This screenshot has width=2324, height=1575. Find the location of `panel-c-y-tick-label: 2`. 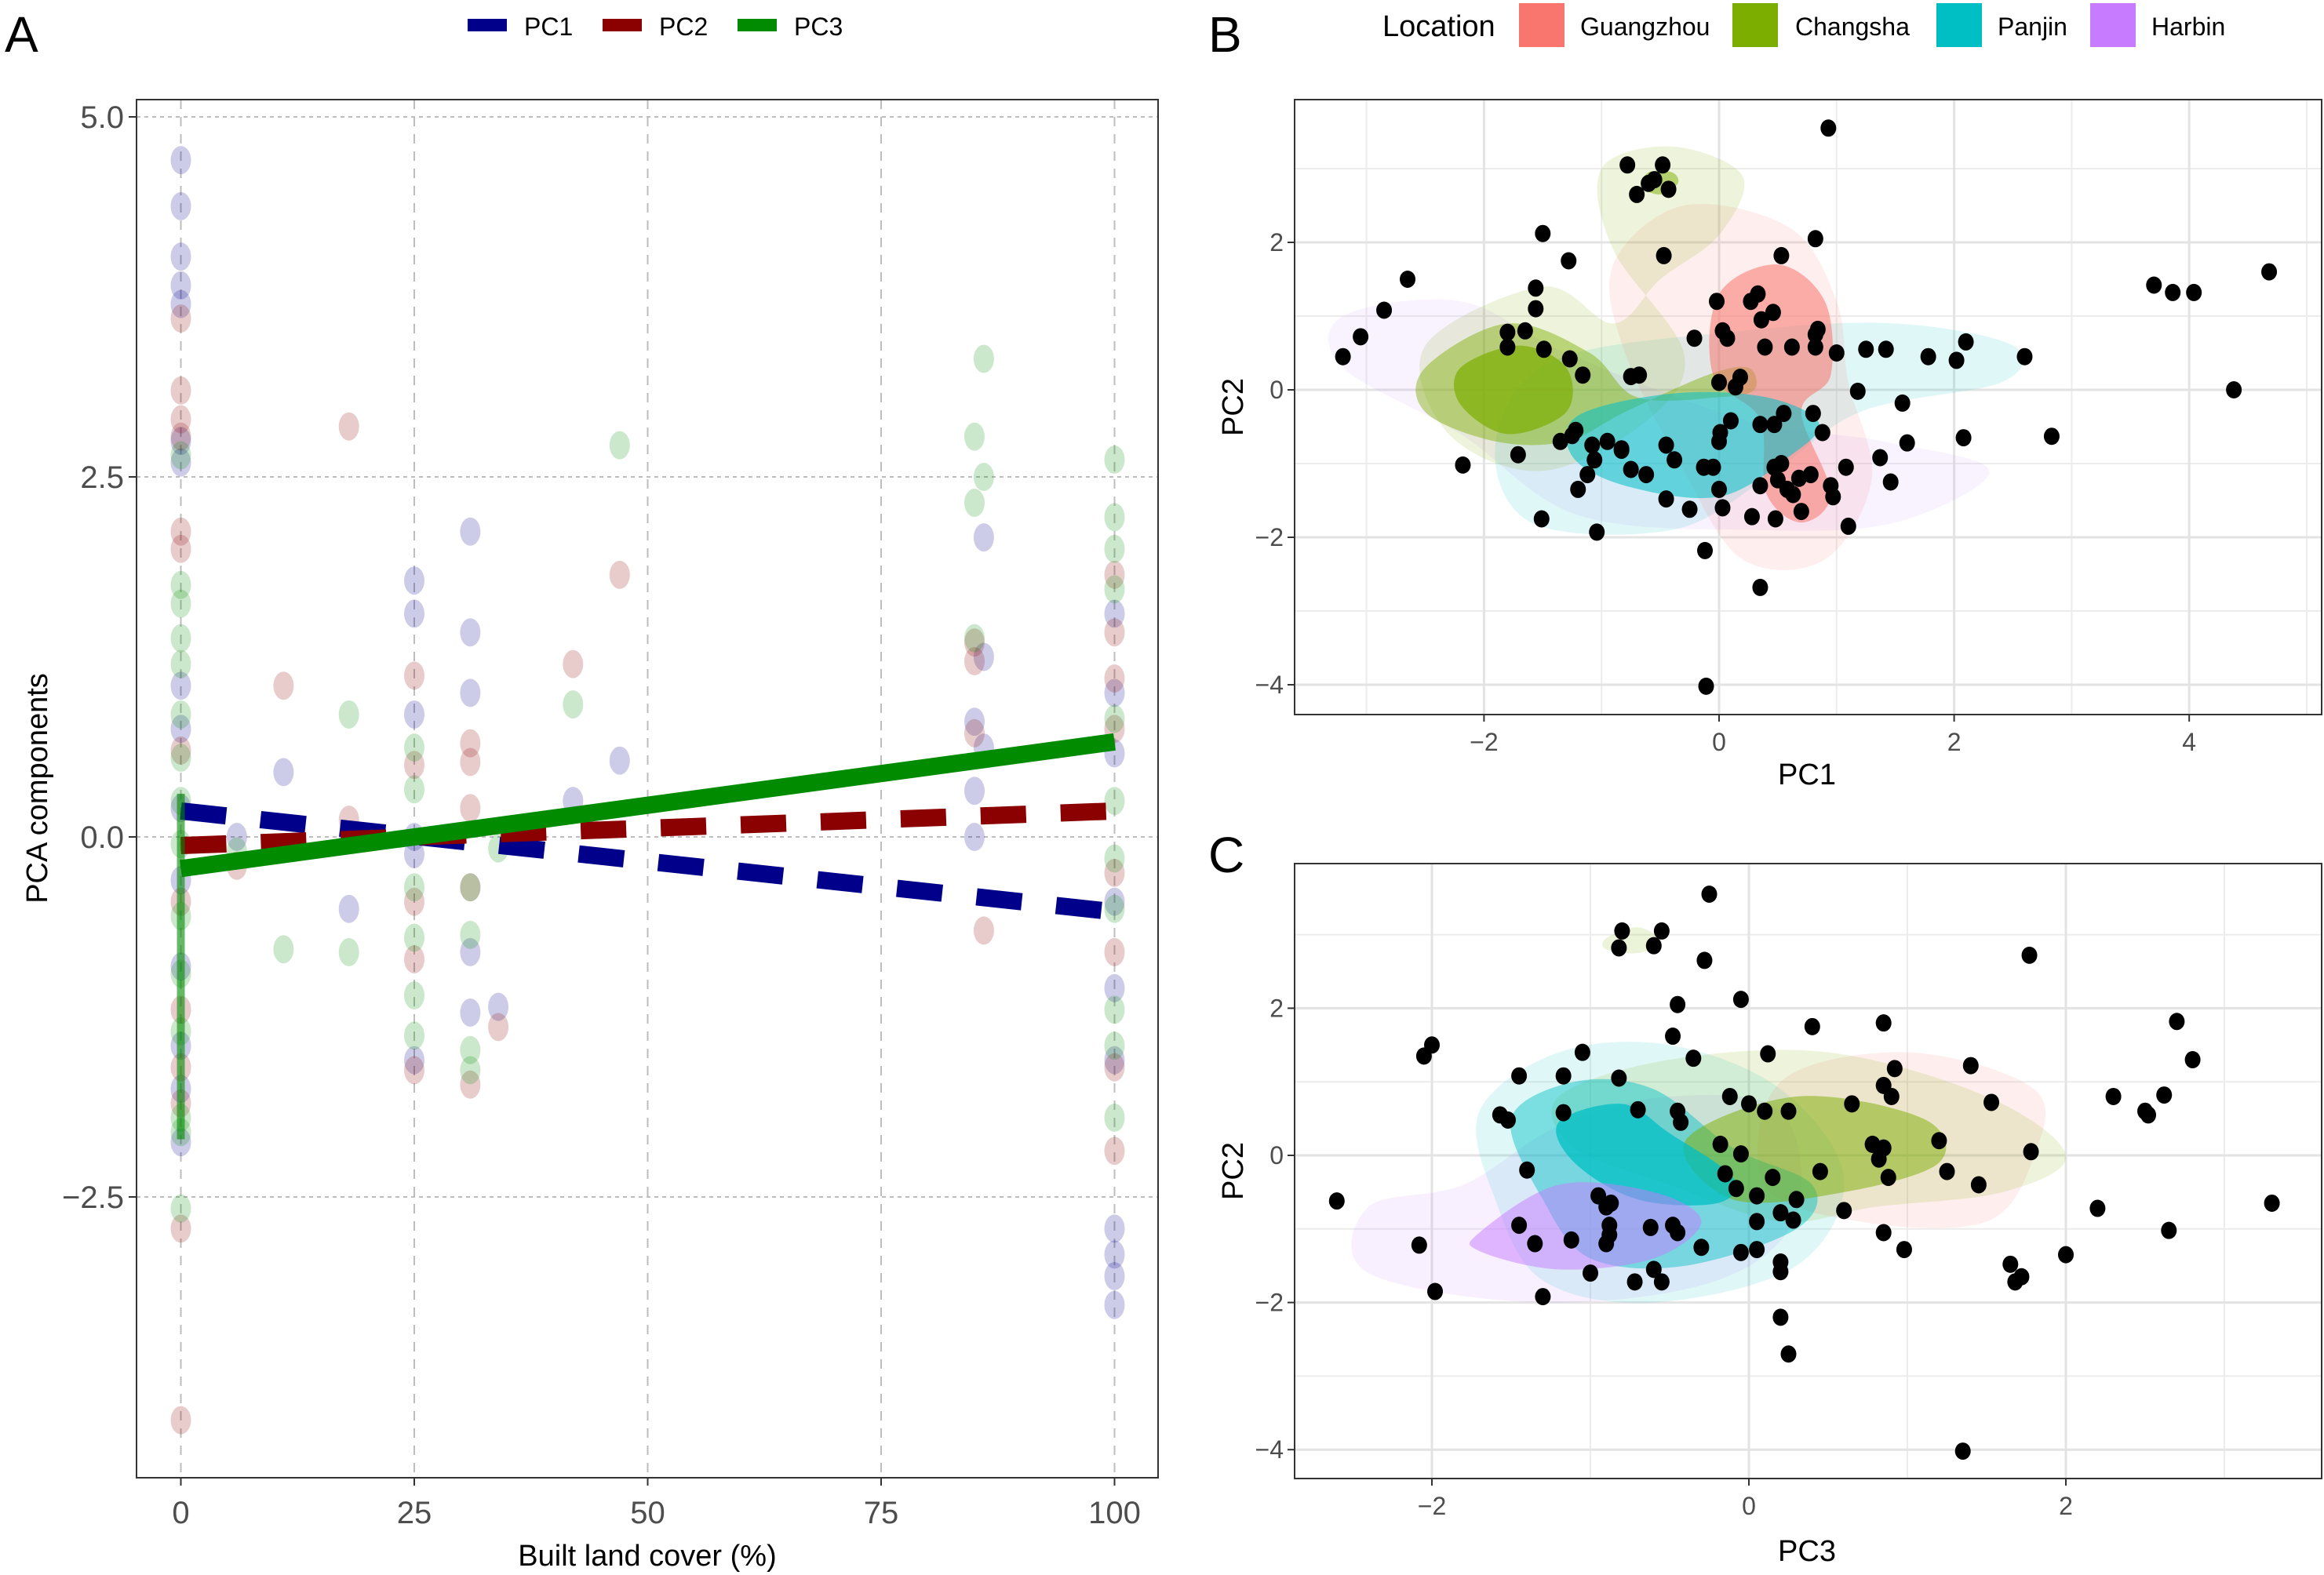

panel-c-y-tick-label: 2 is located at coordinates (1276, 1008).